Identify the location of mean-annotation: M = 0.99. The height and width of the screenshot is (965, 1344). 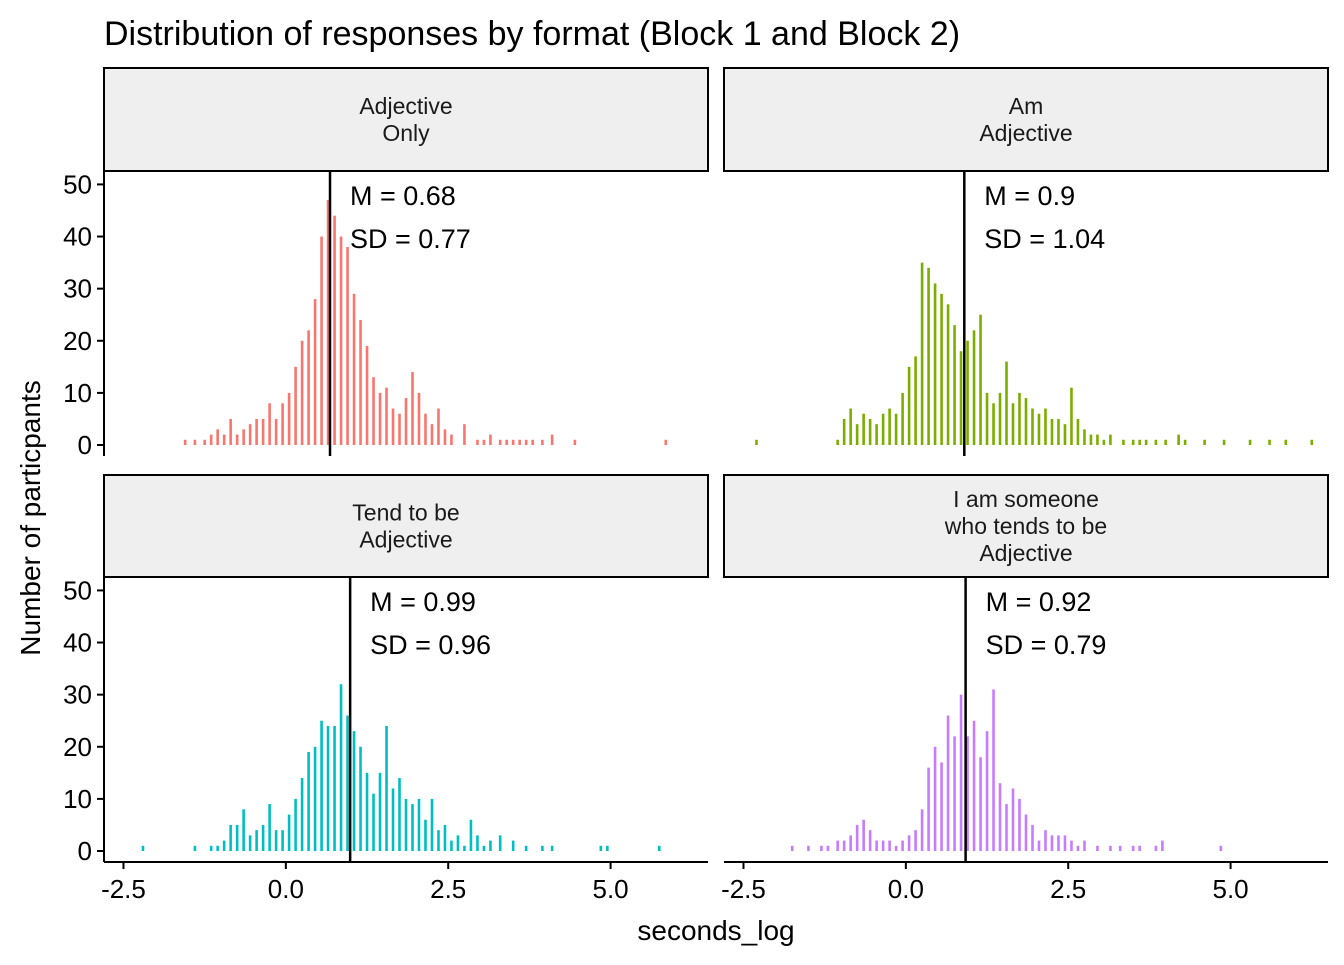
(423, 602).